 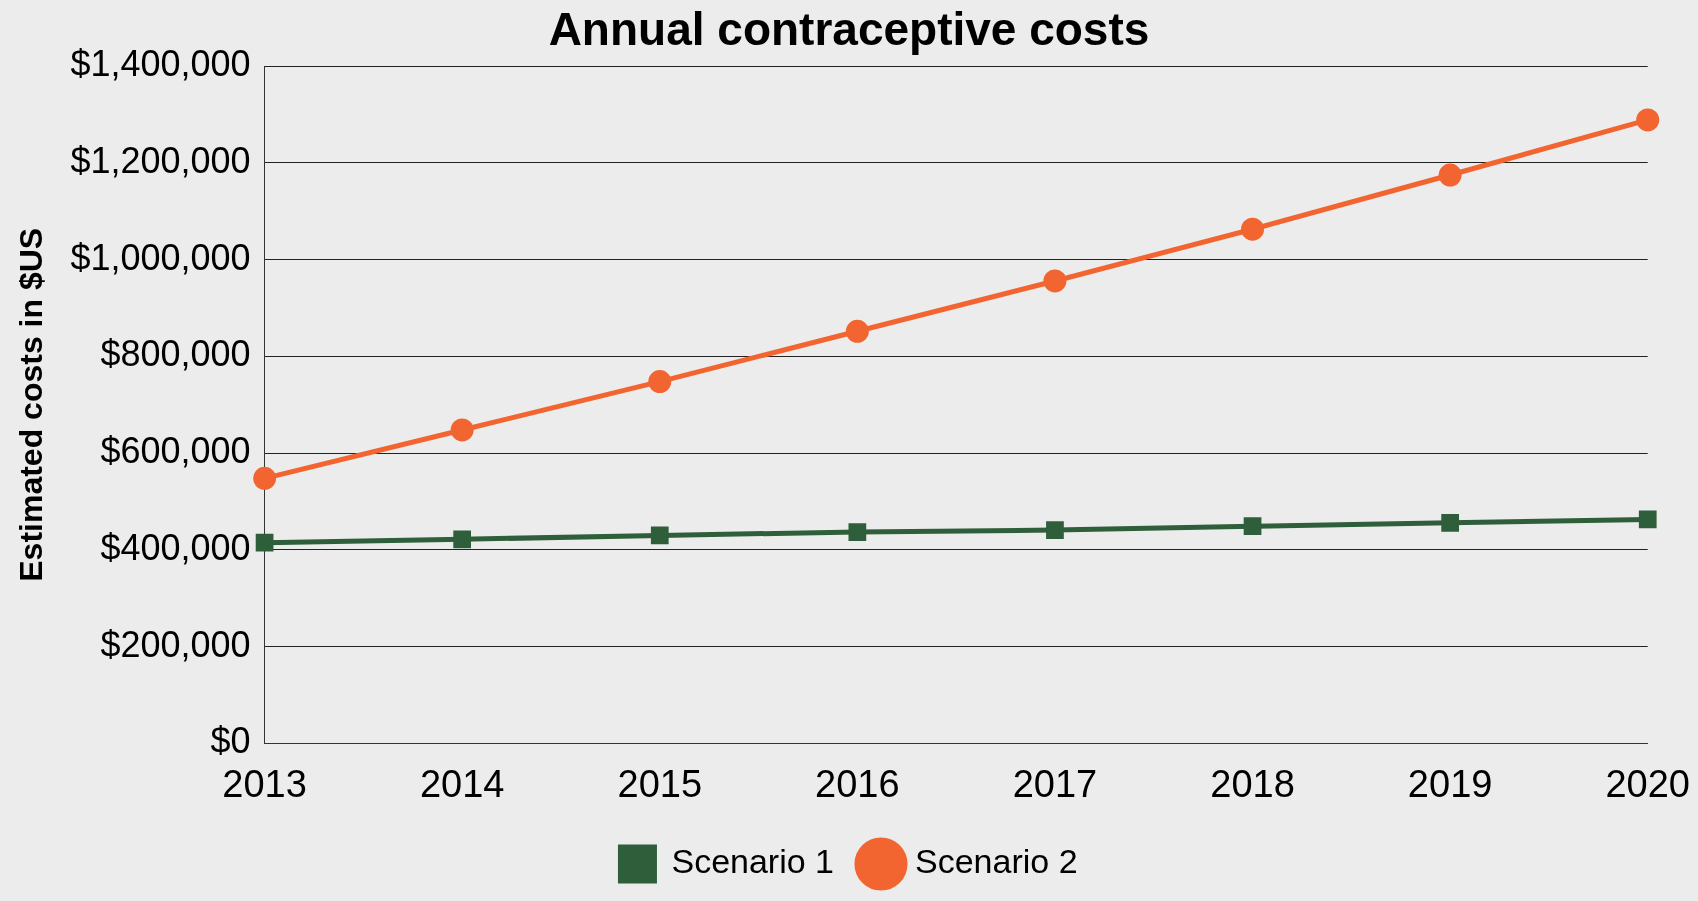 I want to click on legend-label: Scenario 2, so click(x=996, y=861).